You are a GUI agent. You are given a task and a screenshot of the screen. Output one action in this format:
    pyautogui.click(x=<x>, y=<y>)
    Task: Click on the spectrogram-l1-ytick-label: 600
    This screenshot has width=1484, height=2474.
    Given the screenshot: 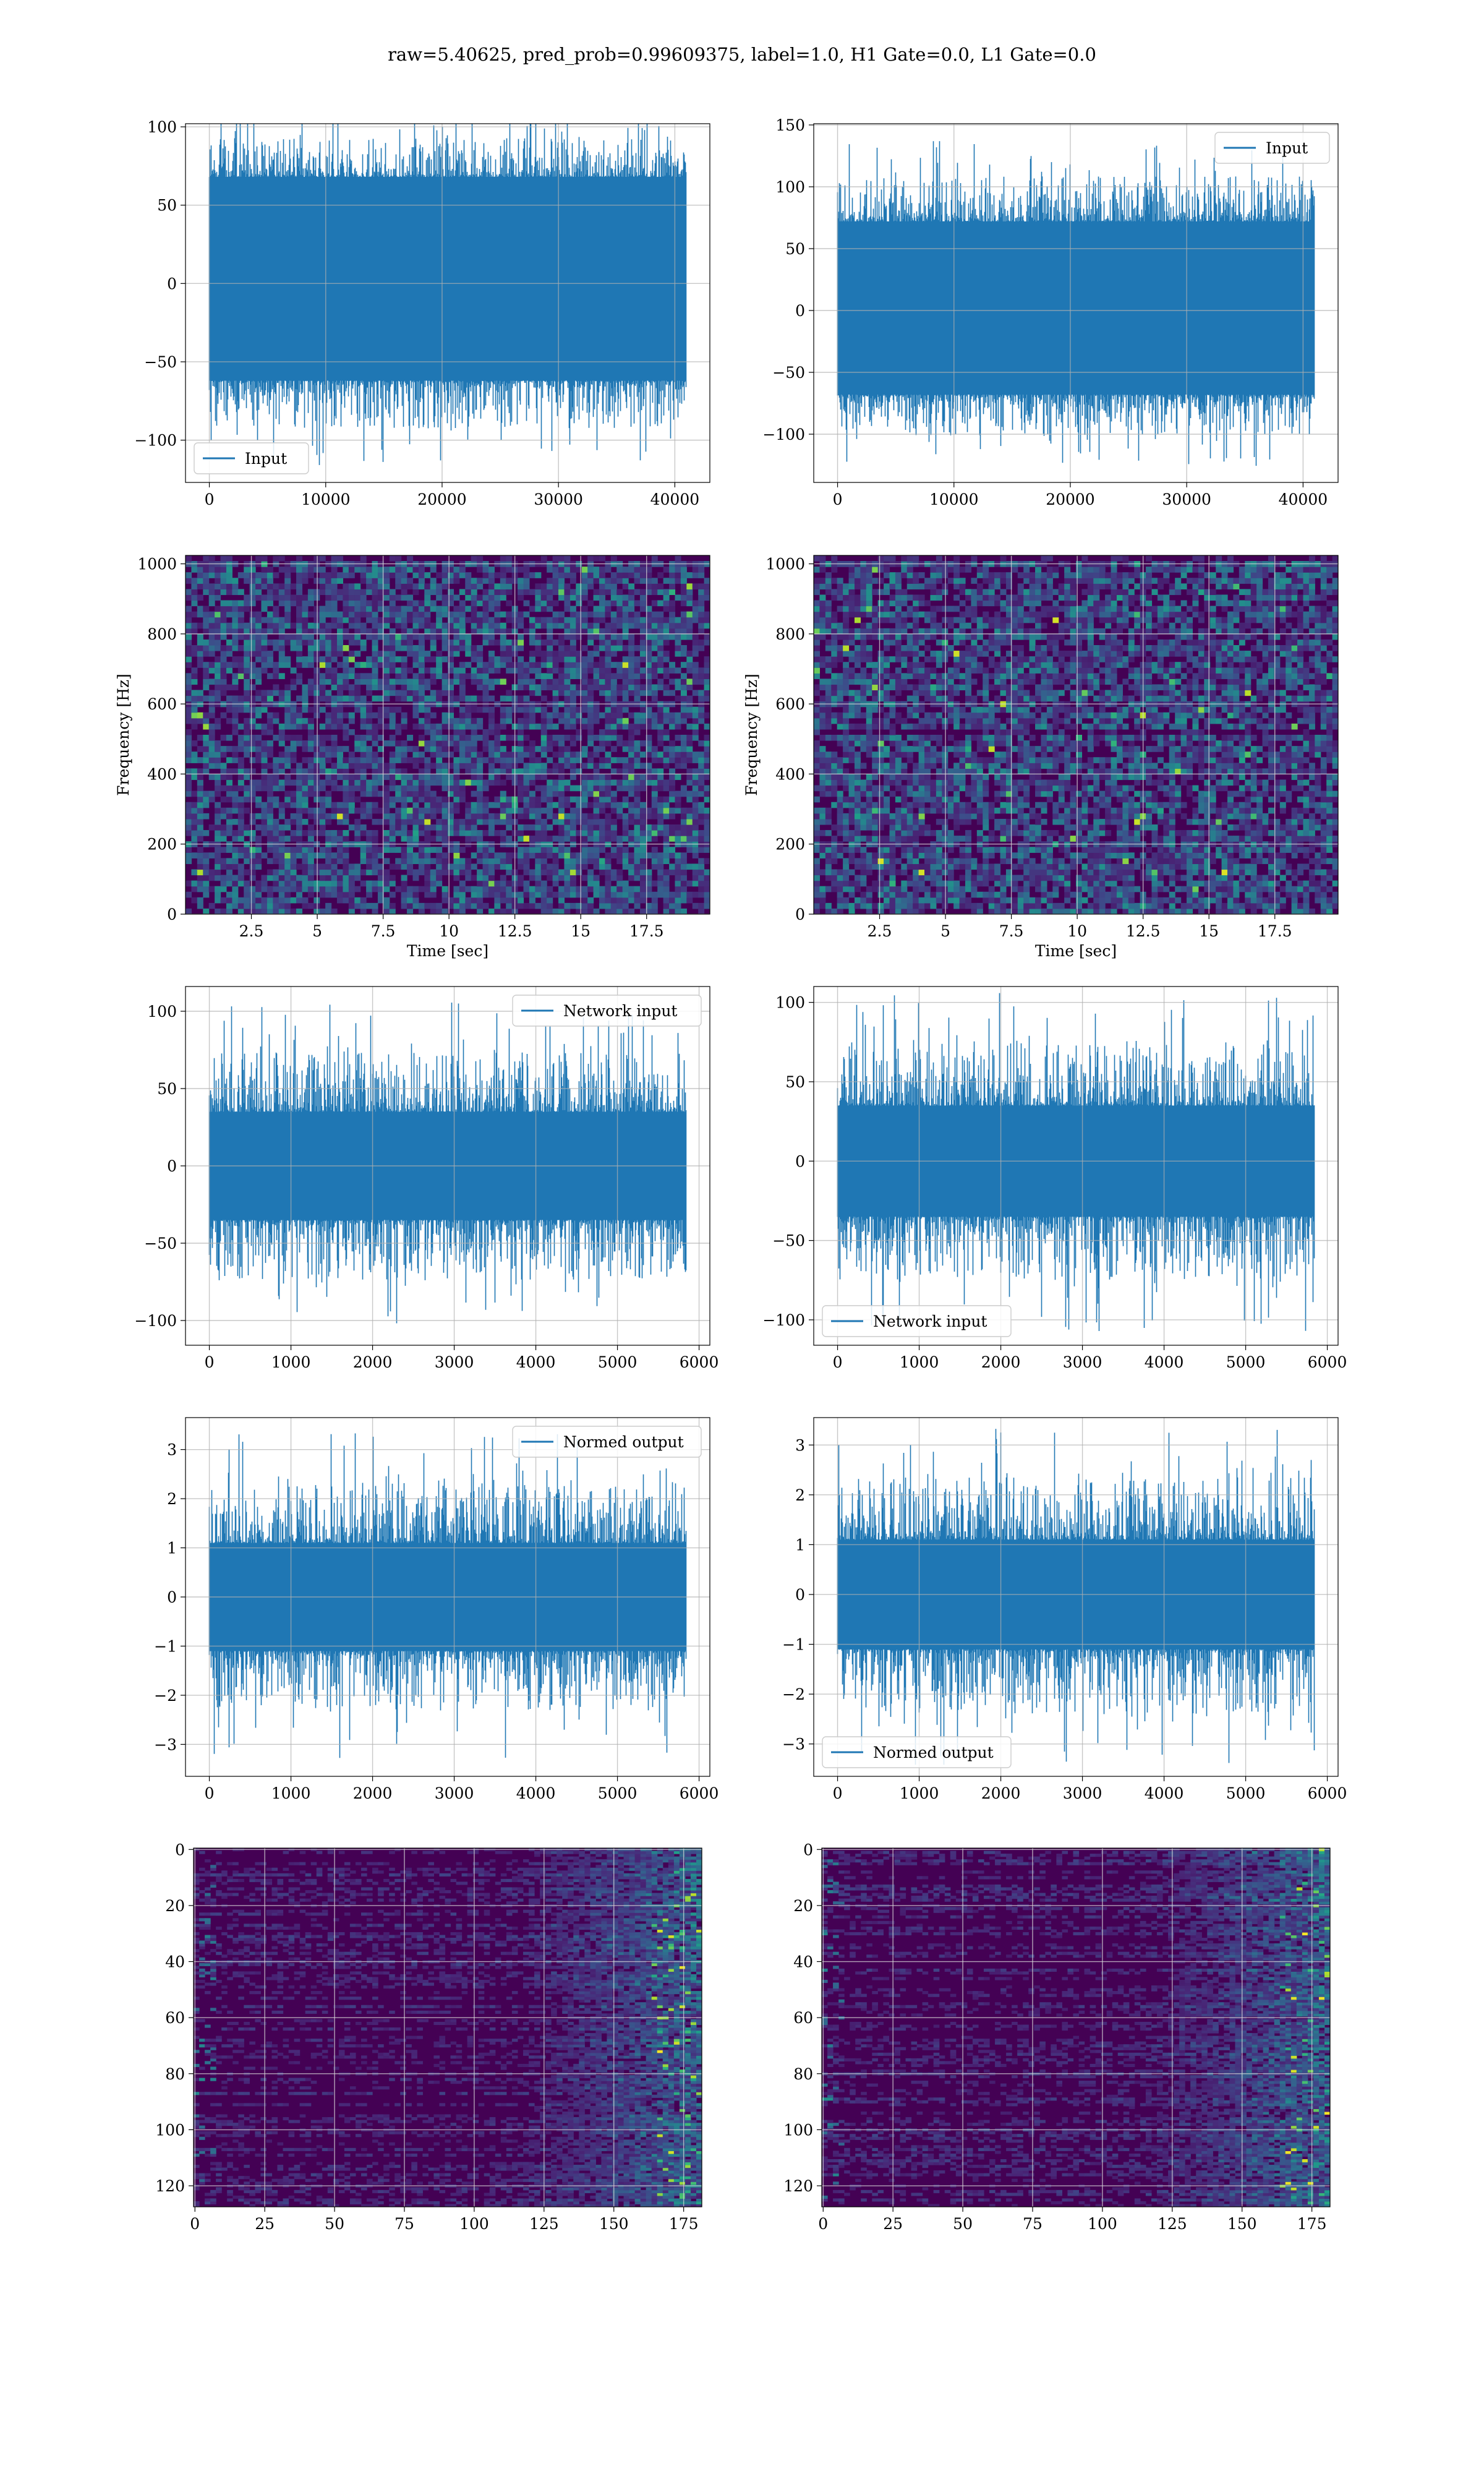 What is the action you would take?
    pyautogui.click(x=790, y=704)
    